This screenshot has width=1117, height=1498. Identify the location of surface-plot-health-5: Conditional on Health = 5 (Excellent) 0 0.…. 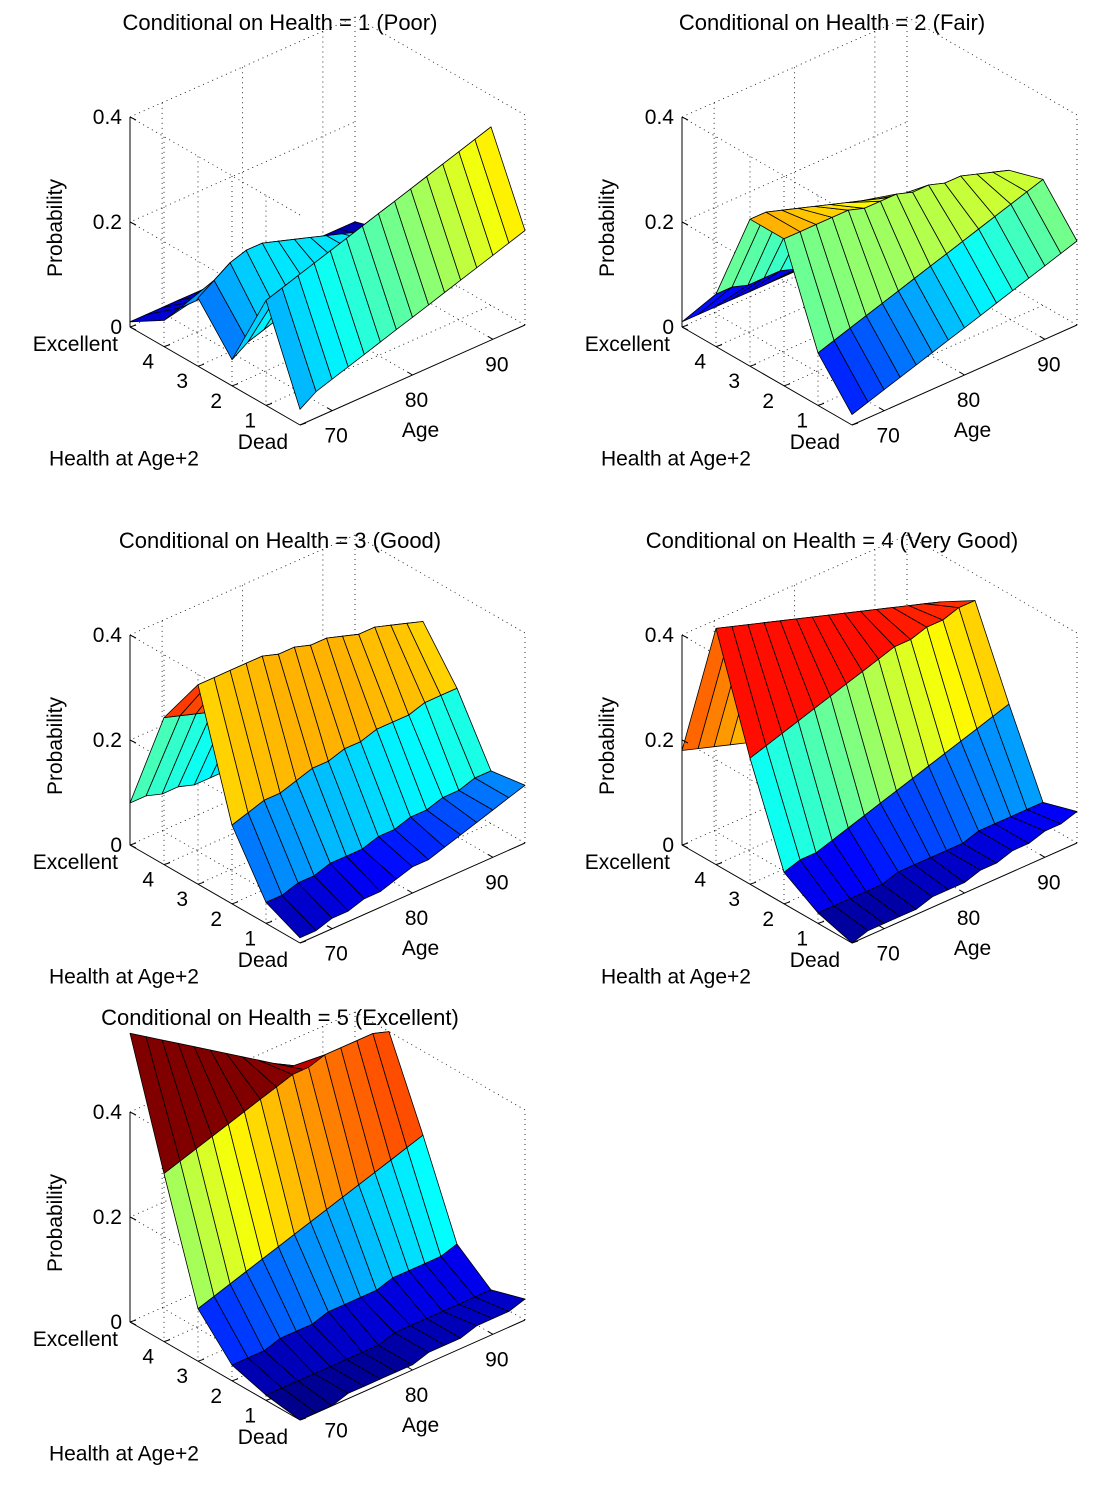
(279, 1235).